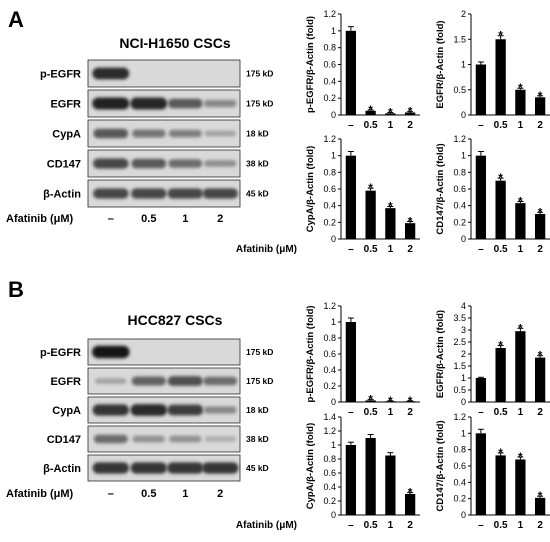 Image resolution: width=550 pixels, height=542 pixels. Describe the element at coordinates (463, 330) in the screenshot. I see `y-tick-label: 3` at that location.